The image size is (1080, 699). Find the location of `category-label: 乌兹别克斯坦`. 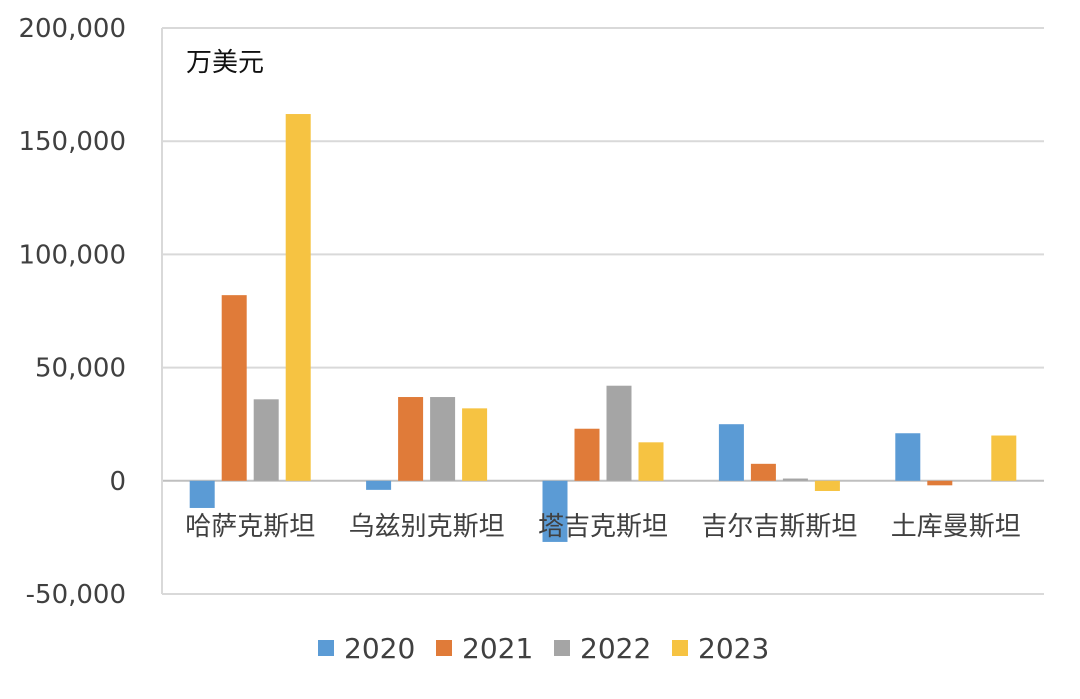

category-label: 乌兹别克斯坦 is located at coordinates (427, 527).